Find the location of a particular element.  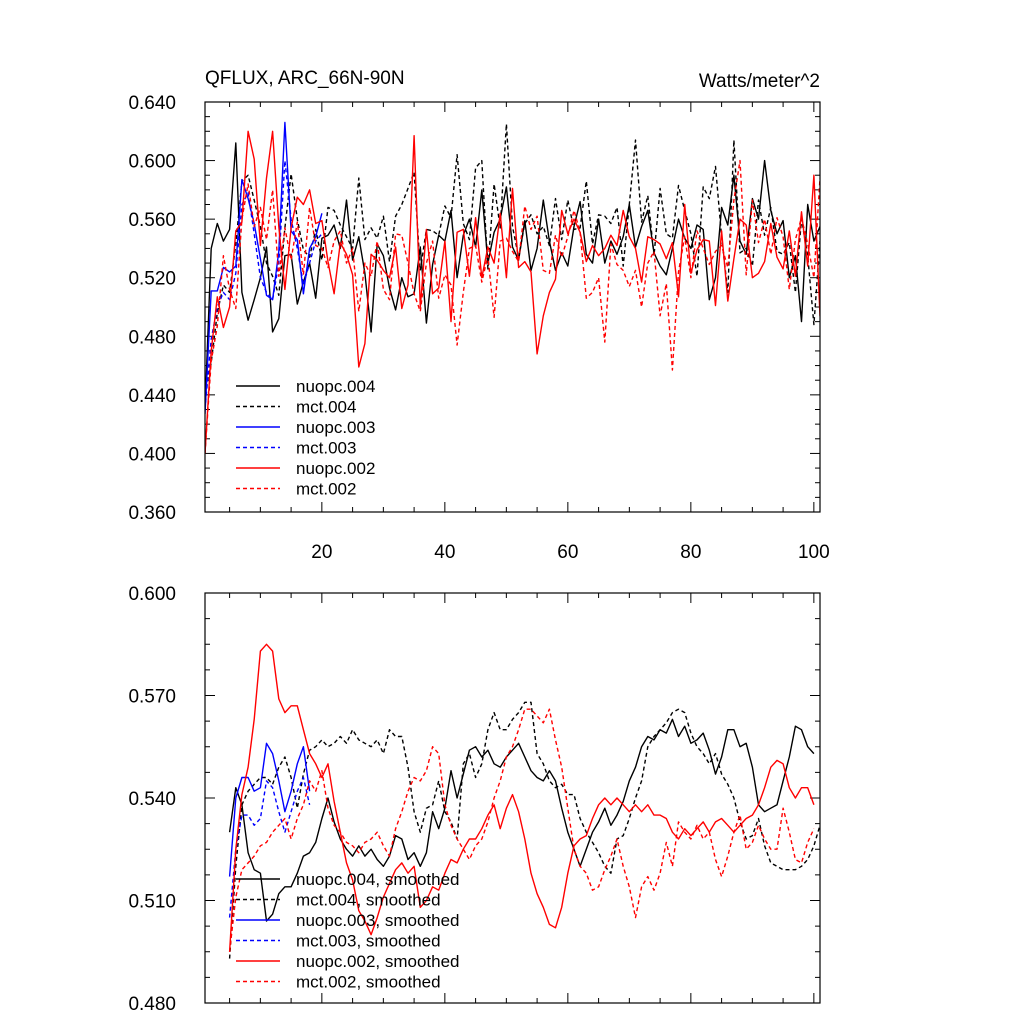

y-tick-label: 0.360 is located at coordinates (152, 513).